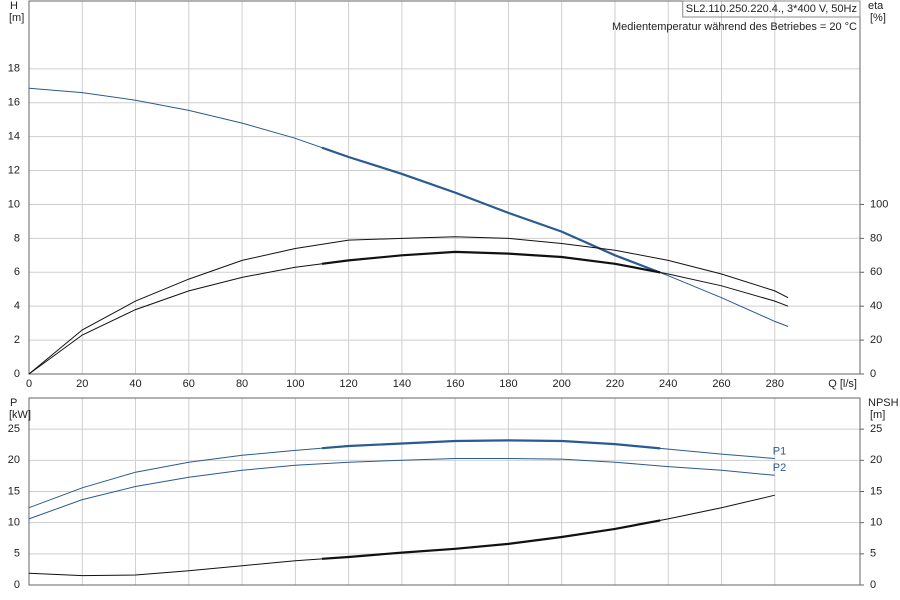  I want to click on x-tick-label: 100, so click(295, 384).